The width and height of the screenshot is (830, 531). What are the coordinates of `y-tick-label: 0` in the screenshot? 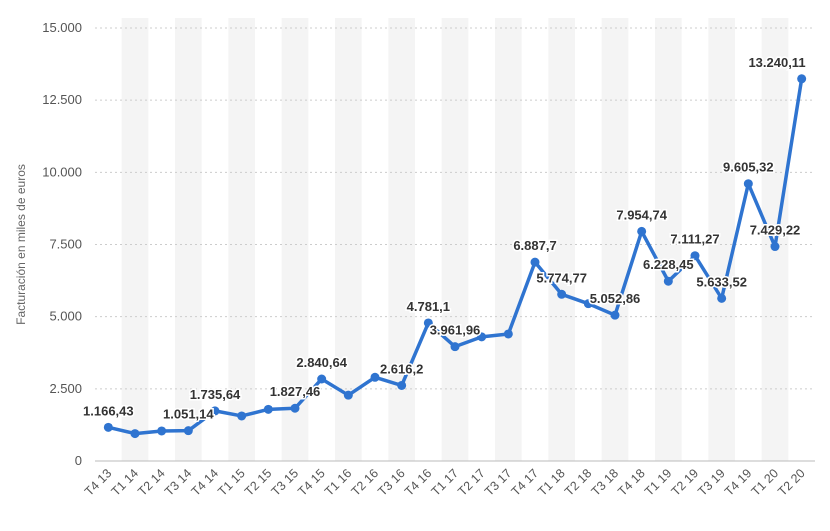 It's located at (78, 460).